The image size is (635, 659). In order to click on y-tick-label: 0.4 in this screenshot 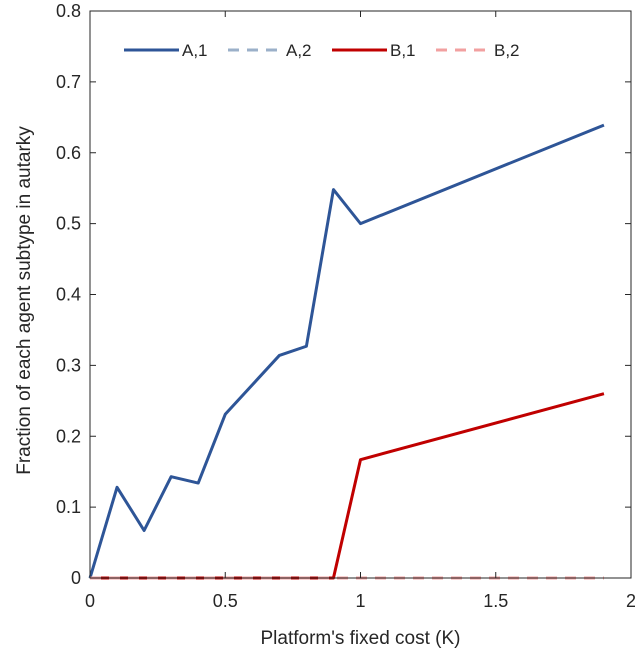, I will do `click(68, 295)`.